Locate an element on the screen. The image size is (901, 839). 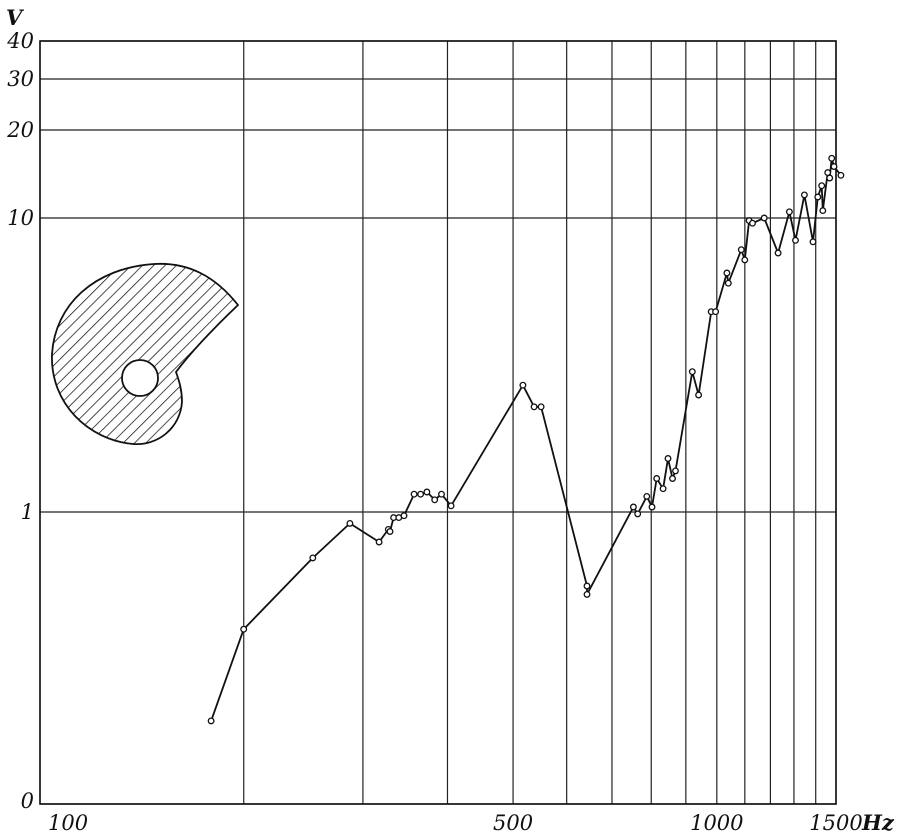
x-axis-label: Hz is located at coordinates (878, 822).